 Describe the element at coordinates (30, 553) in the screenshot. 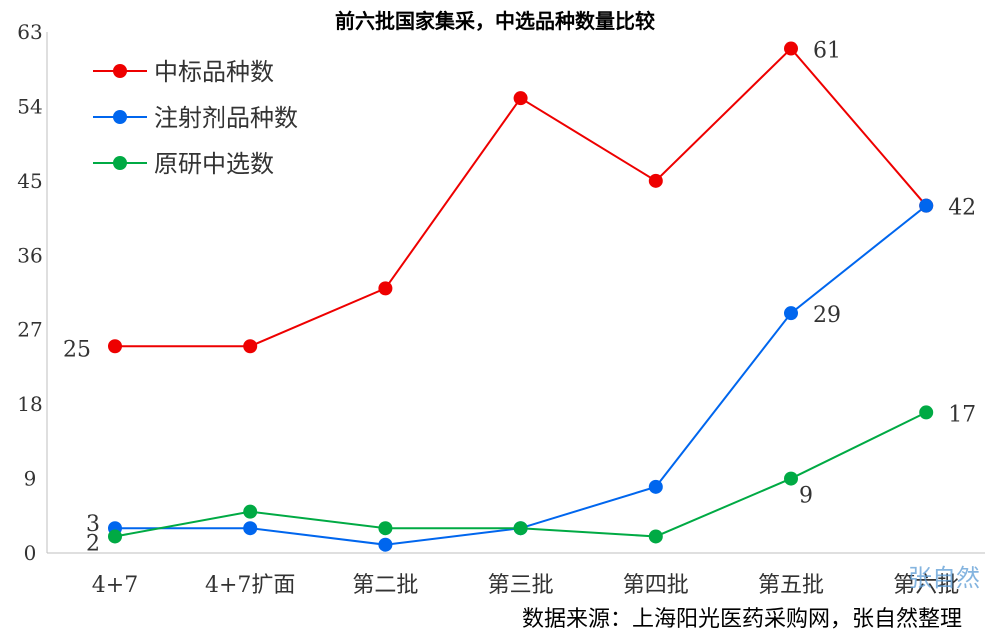

I see `y-tick-label: 0` at that location.